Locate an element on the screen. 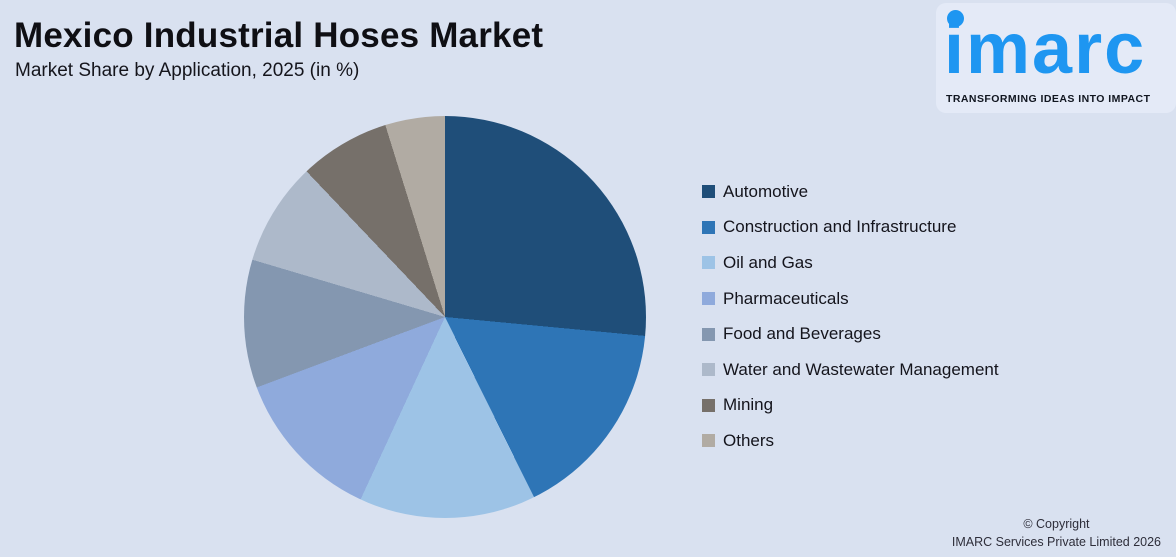 The width and height of the screenshot is (1176, 557). legend-label: Oil and Gas is located at coordinates (768, 262).